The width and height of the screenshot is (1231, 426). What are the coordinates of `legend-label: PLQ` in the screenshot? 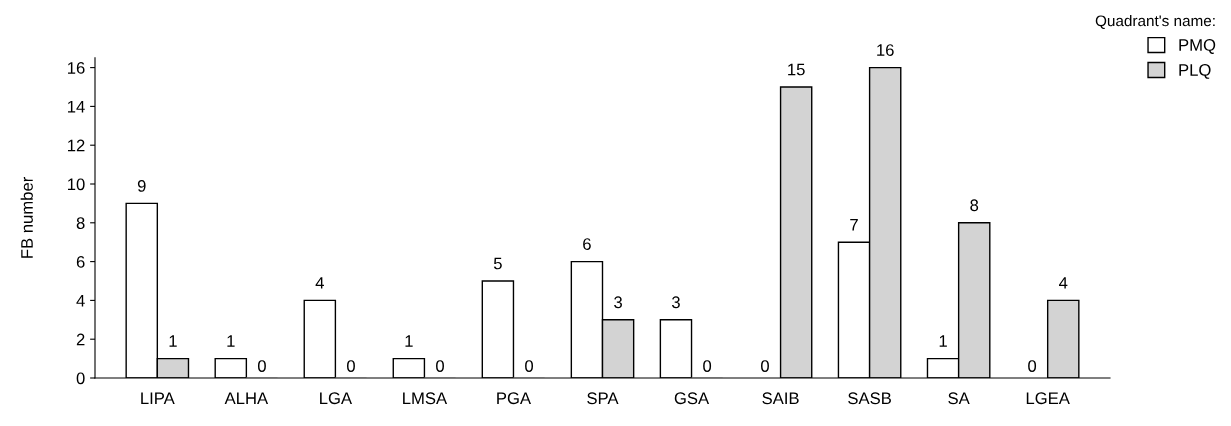 It's located at (1195, 71).